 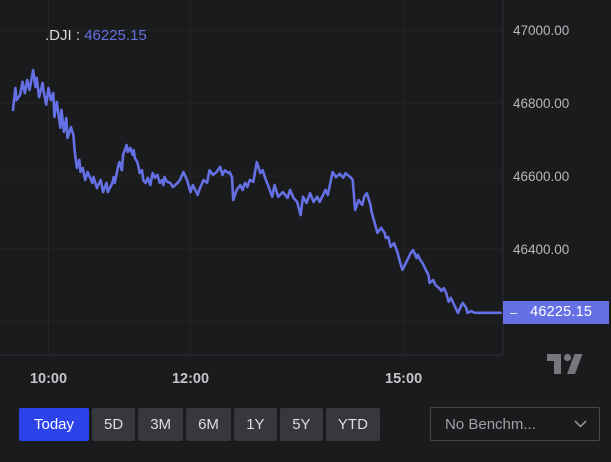 What do you see at coordinates (580, 424) in the screenshot?
I see `chevron-down-icon` at bounding box center [580, 424].